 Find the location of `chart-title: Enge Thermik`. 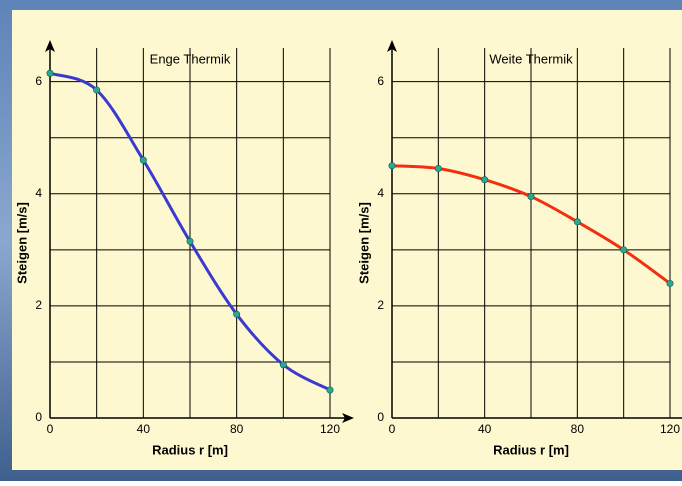

chart-title: Enge Thermik is located at coordinates (190, 58).